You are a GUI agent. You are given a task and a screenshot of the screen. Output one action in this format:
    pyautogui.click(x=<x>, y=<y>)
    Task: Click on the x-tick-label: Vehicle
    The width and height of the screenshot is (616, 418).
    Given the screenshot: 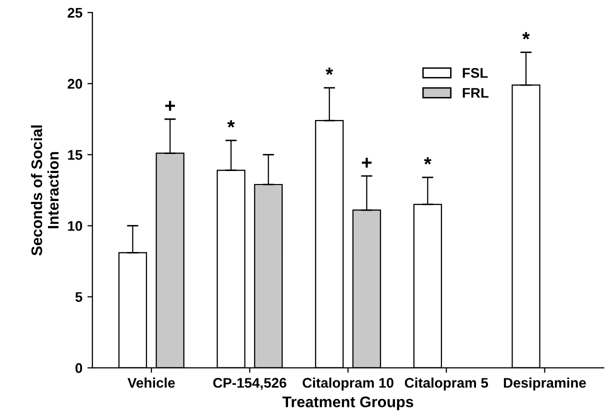 What is the action you would take?
    pyautogui.click(x=151, y=383)
    